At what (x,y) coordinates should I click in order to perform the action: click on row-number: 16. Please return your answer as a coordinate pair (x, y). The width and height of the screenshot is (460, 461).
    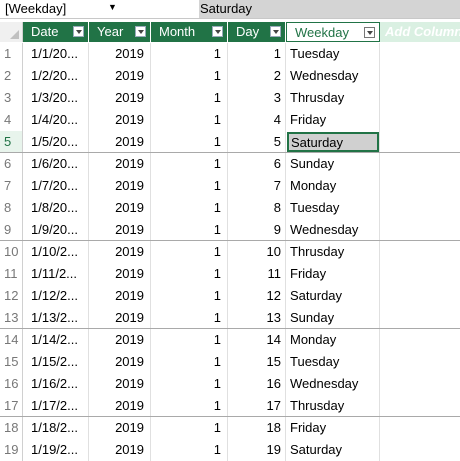
    Looking at the image, I should click on (11, 384).